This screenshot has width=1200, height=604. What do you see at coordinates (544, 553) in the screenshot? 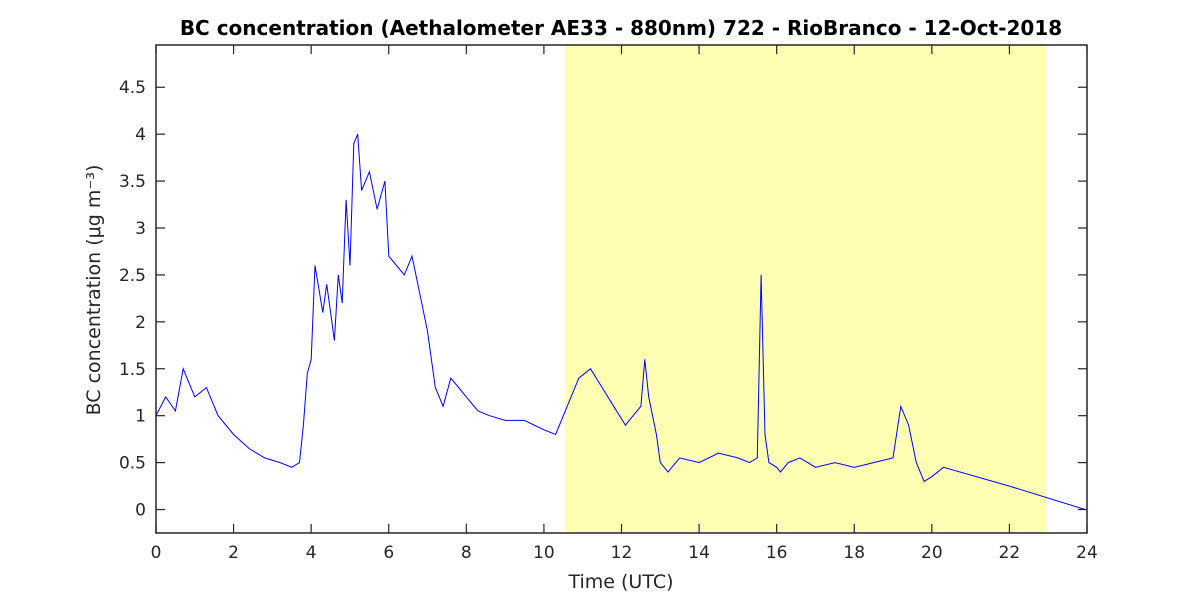
I see `x-tick-label: 10` at bounding box center [544, 553].